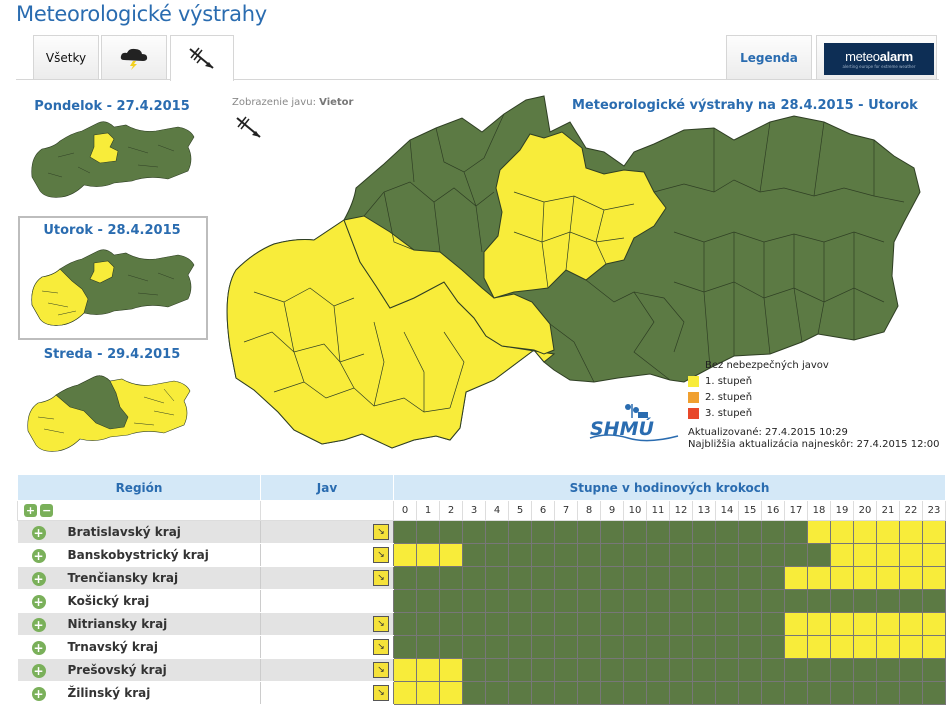 The image size is (951, 707). I want to click on table-row: + Nitriansky kraj ↘, so click(481, 624).